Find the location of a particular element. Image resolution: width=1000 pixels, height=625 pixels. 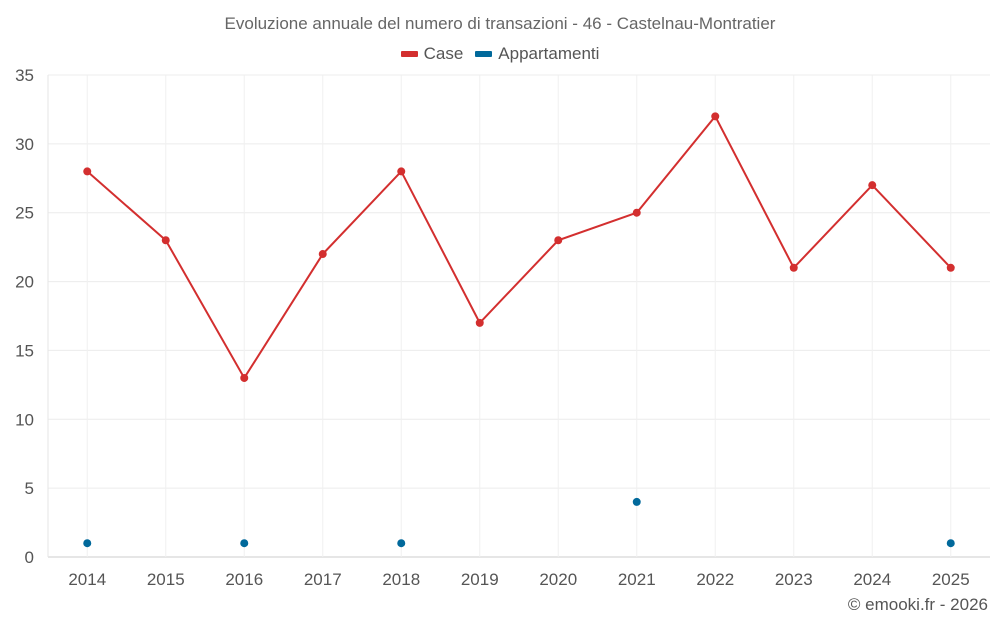

x-tick-label: 2016 is located at coordinates (244, 579).